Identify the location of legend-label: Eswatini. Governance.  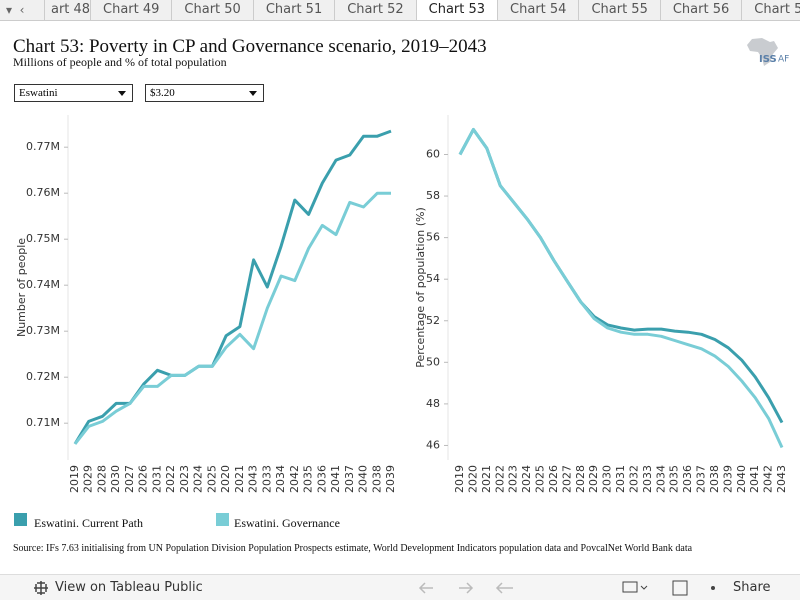
(287, 523).